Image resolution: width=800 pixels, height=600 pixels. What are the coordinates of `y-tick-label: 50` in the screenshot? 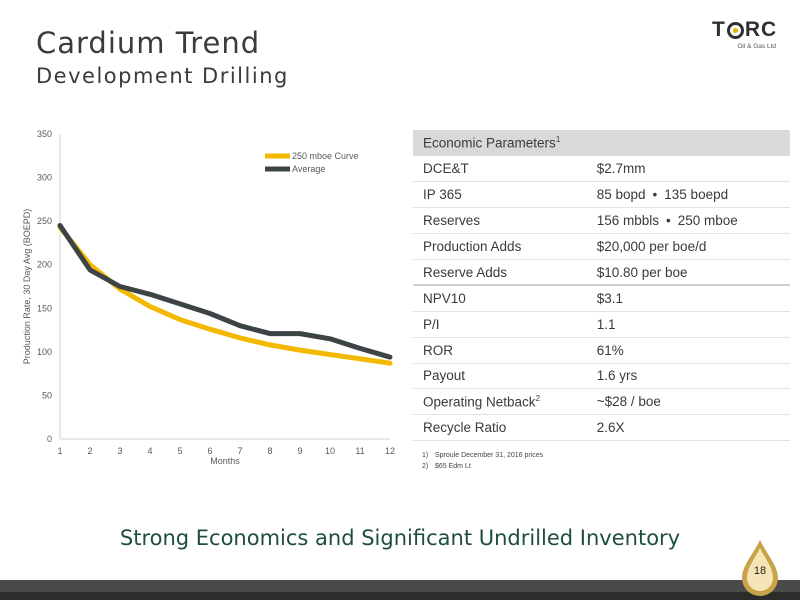 It's located at (47, 395).